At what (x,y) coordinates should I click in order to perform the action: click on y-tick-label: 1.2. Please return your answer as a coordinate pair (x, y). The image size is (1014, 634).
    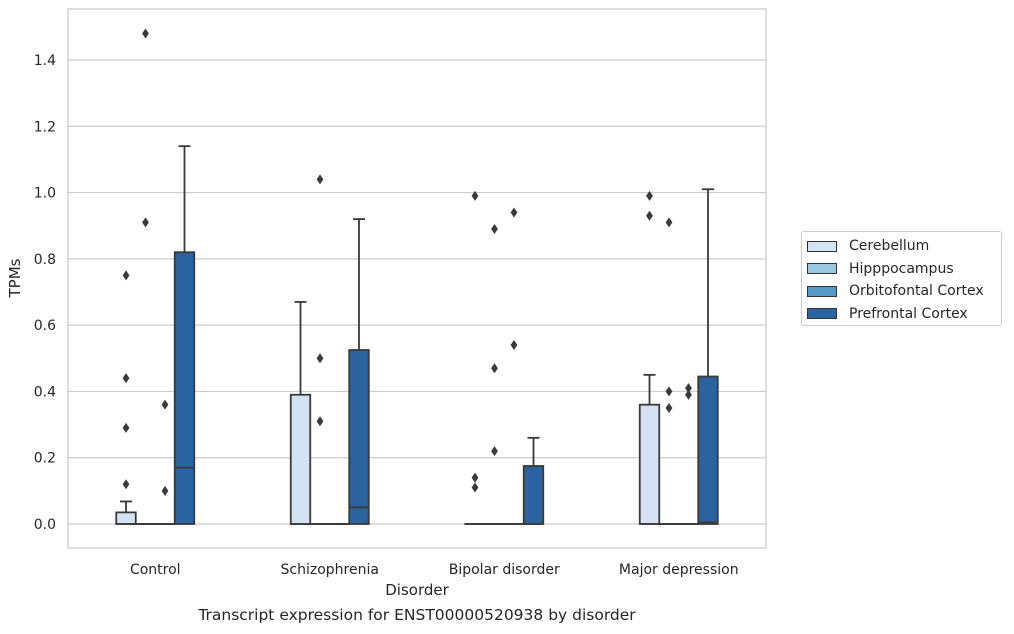
    Looking at the image, I should click on (45, 127).